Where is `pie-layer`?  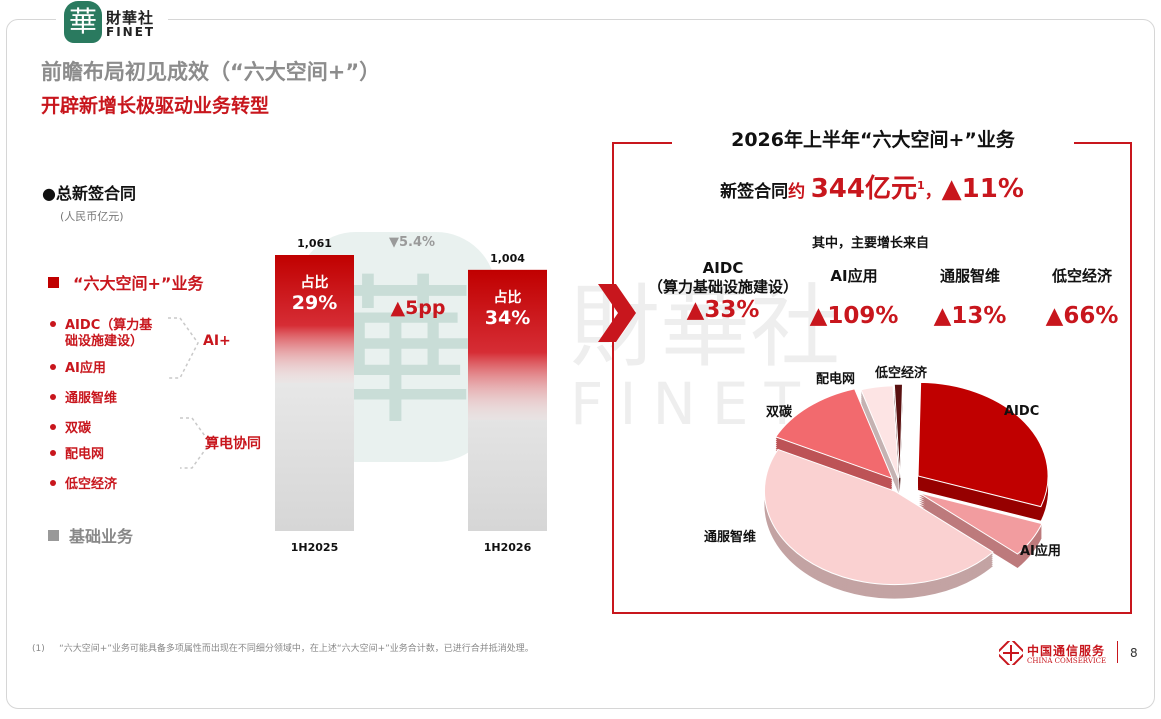
pie-layer is located at coordinates (906, 490).